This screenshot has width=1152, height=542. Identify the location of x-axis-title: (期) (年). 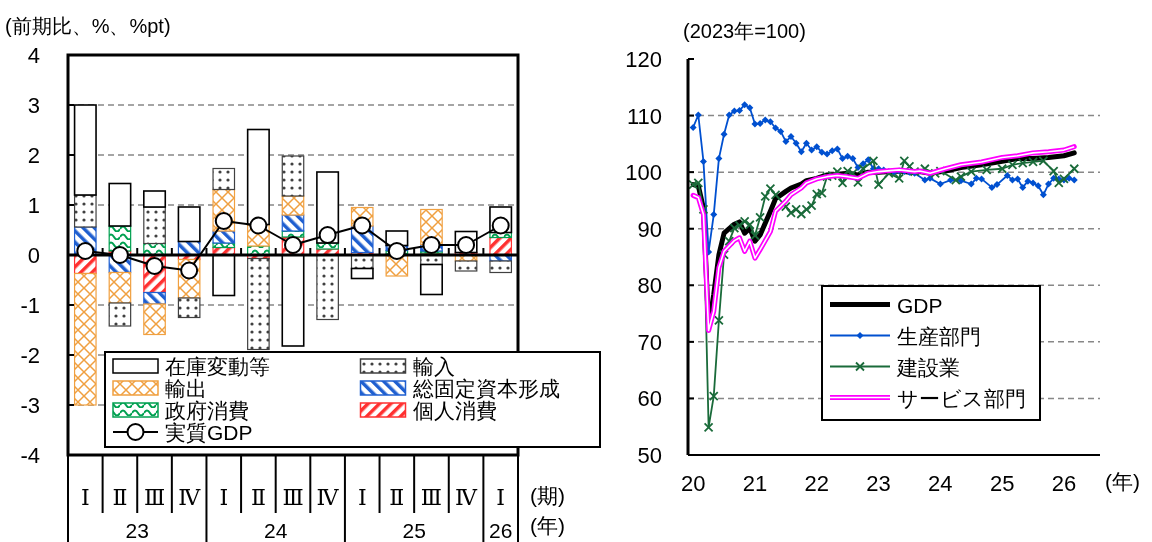
(547, 510).